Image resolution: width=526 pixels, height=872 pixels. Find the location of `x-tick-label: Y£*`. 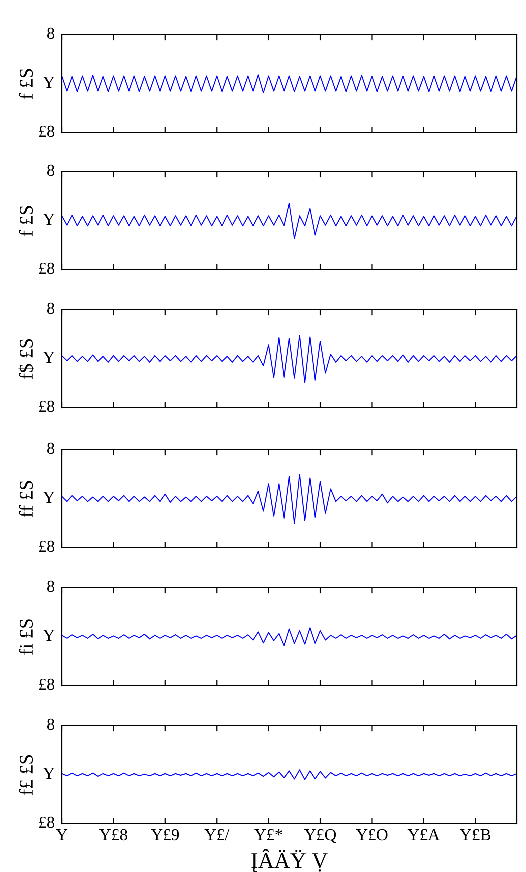

x-tick-label: Y£* is located at coordinates (268, 834).